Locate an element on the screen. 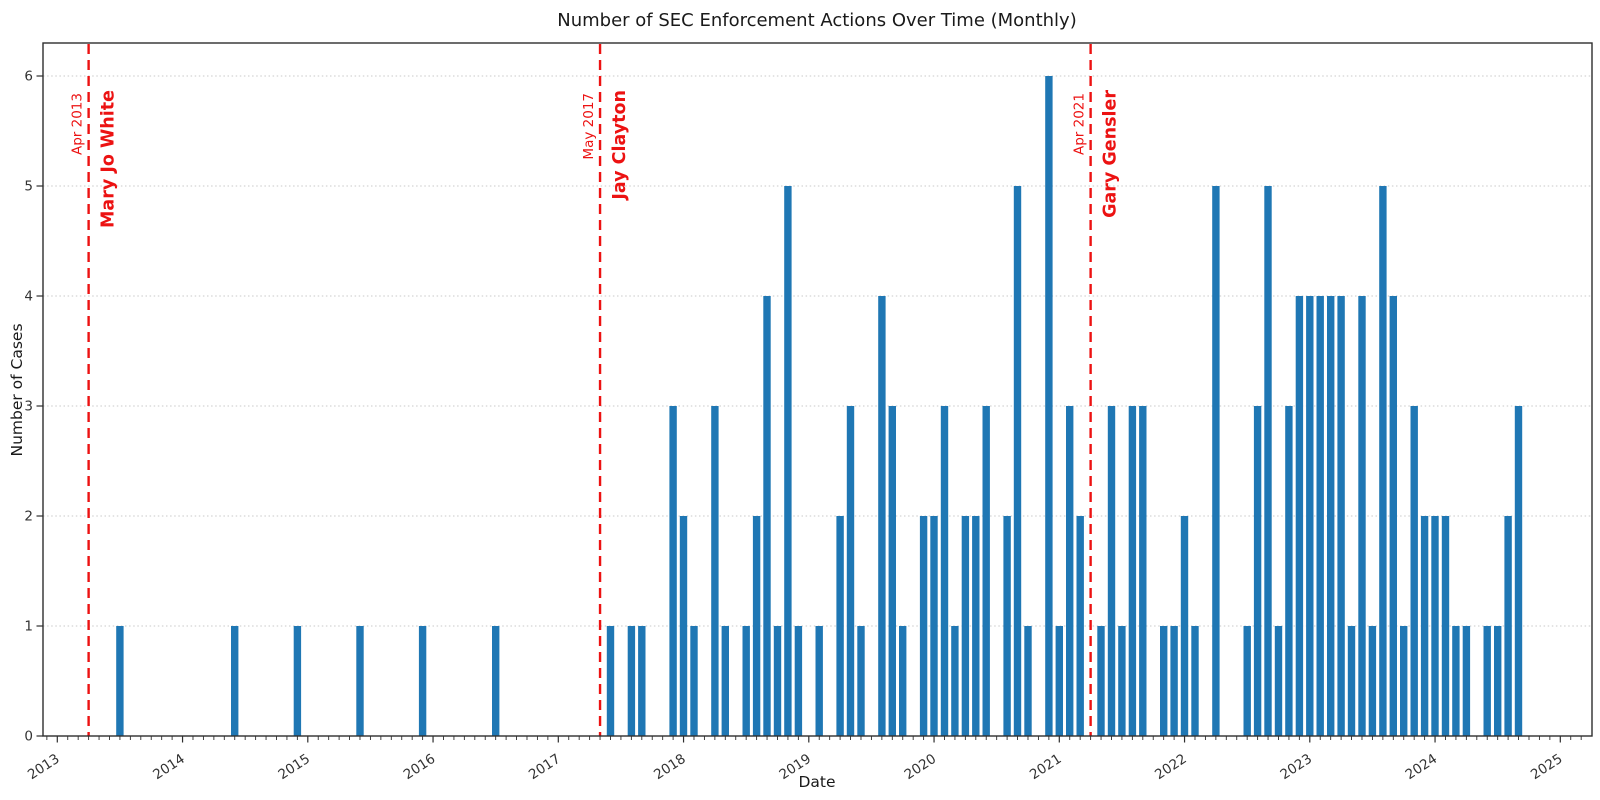  x-tick-label-2021: 2021 is located at coordinates (1046, 767).